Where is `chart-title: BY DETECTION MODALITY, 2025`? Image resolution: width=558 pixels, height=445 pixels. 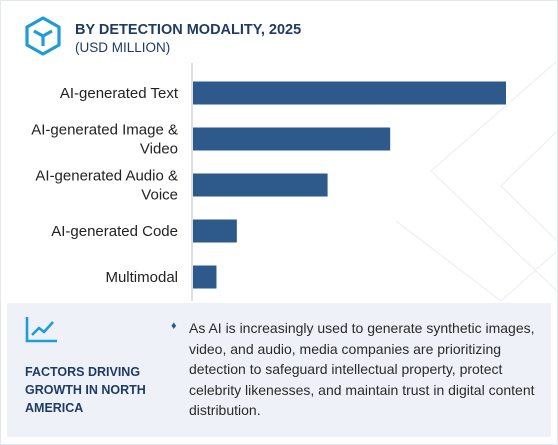
chart-title: BY DETECTION MODALITY, 2025 is located at coordinates (188, 30).